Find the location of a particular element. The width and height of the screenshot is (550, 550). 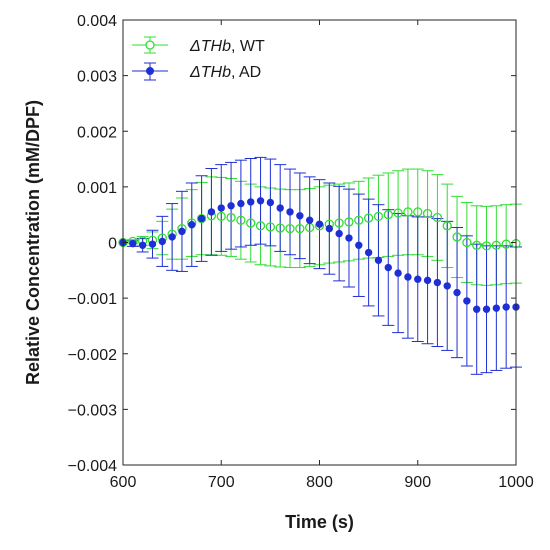

x-tick-label: 600 is located at coordinates (123, 482).